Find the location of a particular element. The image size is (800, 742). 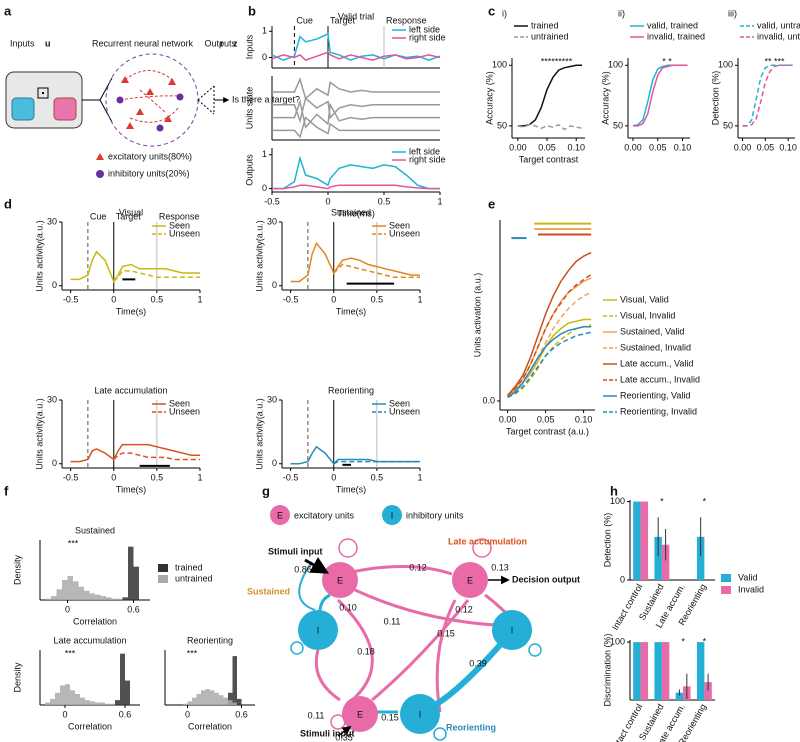

y-axis-label: Units activation (a.u.) is located at coordinates (477, 315).